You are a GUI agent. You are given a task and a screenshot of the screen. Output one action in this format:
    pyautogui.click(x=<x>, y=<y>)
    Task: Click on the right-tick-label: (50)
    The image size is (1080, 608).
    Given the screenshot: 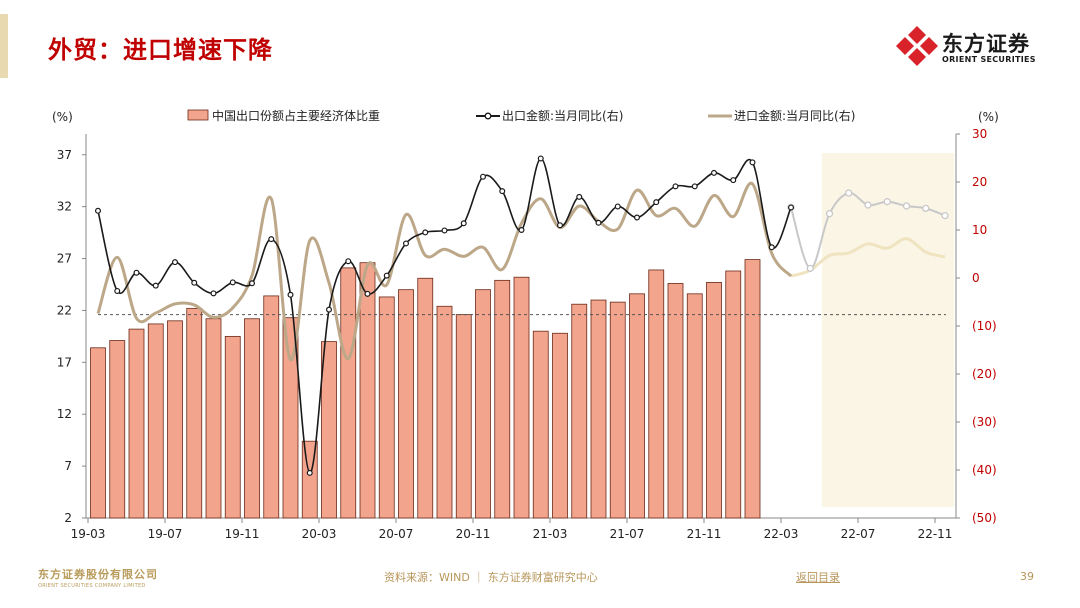 What is the action you would take?
    pyautogui.click(x=984, y=518)
    